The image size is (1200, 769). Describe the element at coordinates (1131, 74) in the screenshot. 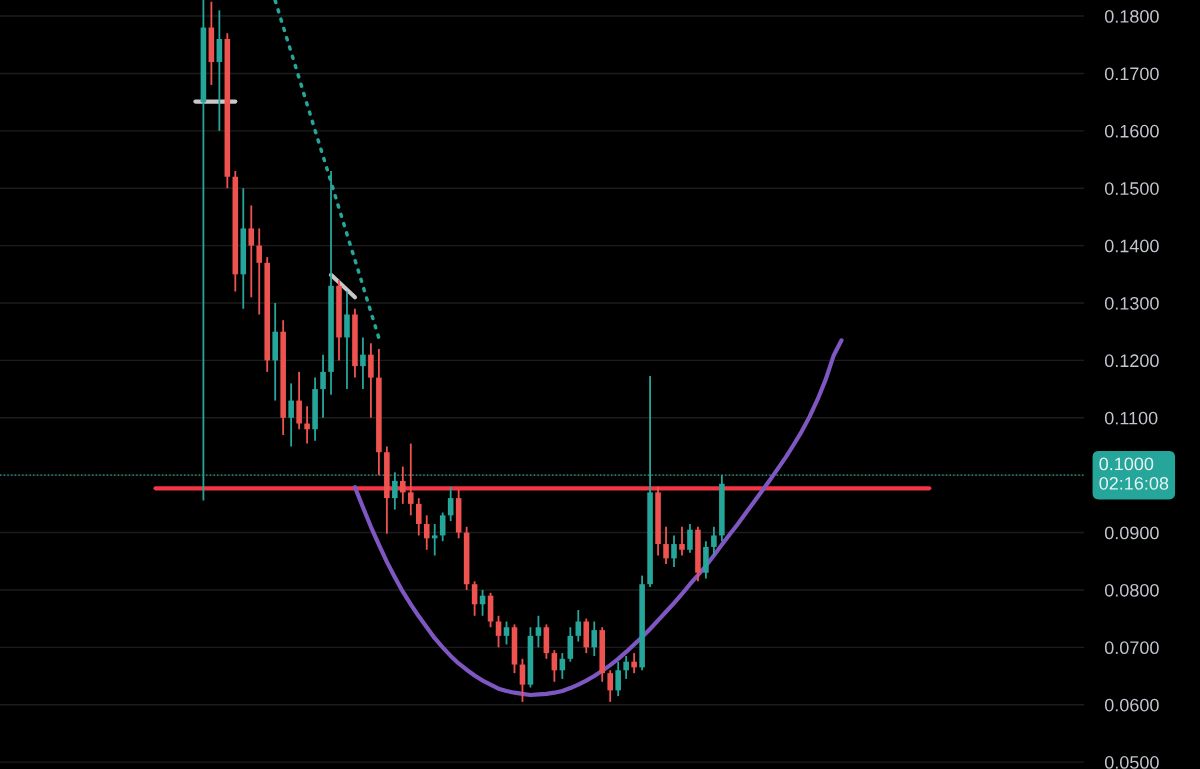

I see `y-tick-label: 0.1700` at that location.